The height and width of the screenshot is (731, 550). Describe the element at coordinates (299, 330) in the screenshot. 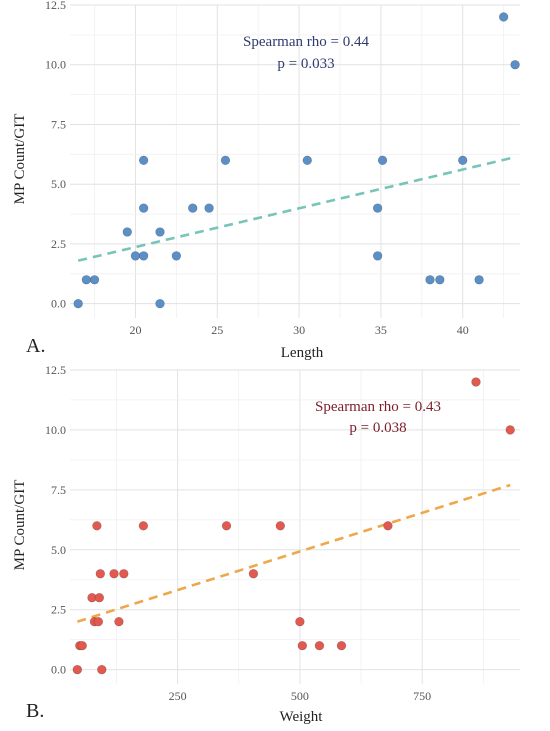

I see `panel-a-x-tick-label: 30` at that location.